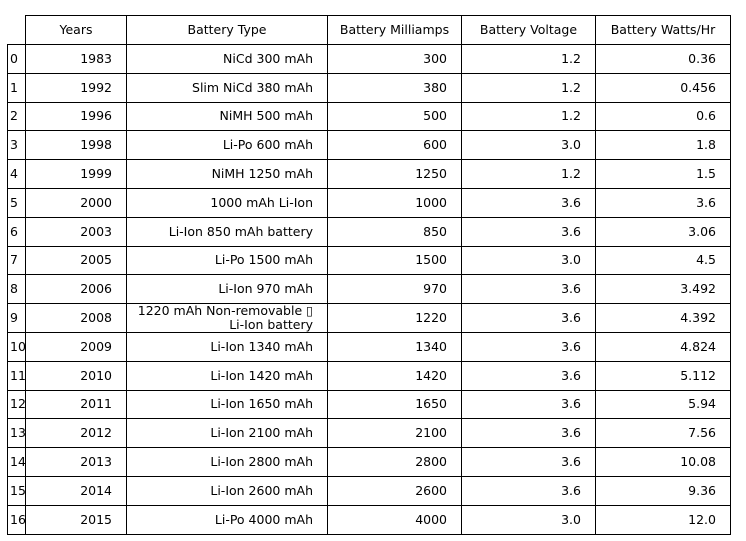  What do you see at coordinates (16, 347) in the screenshot?
I see `row-index: 10` at bounding box center [16, 347].